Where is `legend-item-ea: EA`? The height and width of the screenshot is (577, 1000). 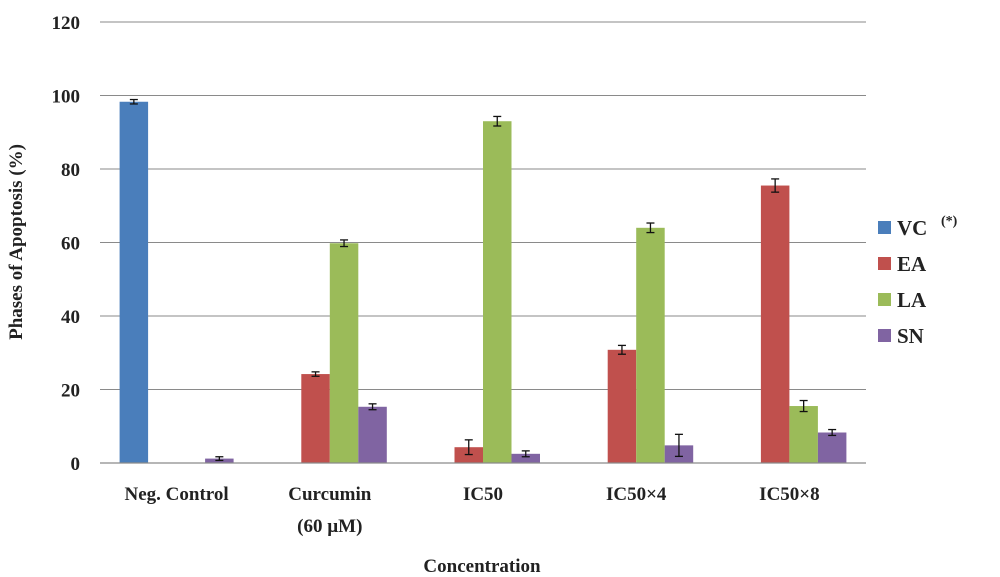 legend-item-ea: EA is located at coordinates (902, 264).